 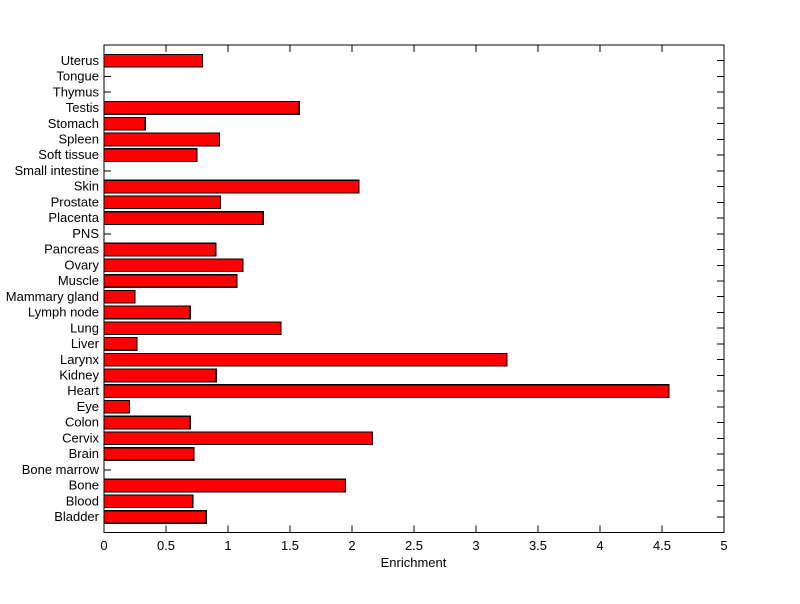 What do you see at coordinates (80, 359) in the screenshot?
I see `svg-text: Larynx` at bounding box center [80, 359].